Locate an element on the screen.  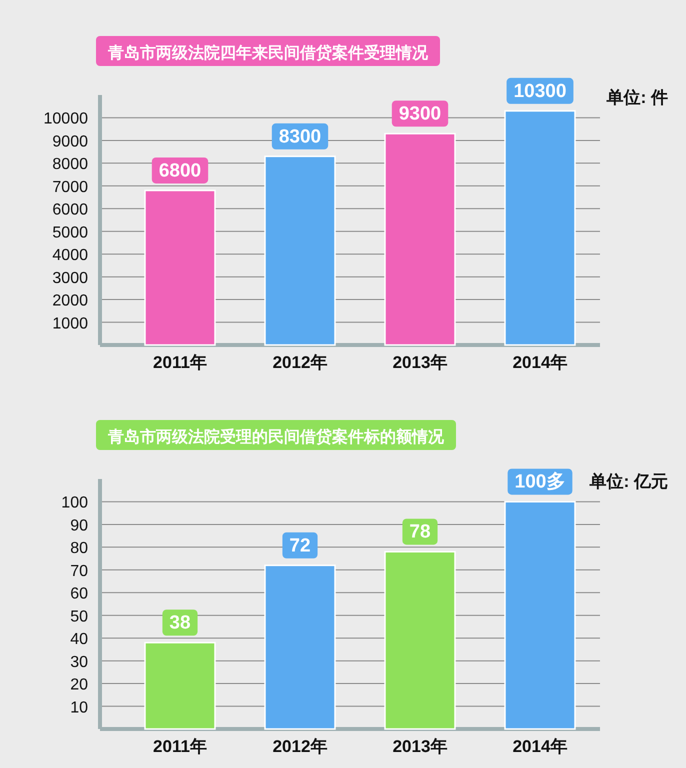
title: 青岛市两级法院四年来民间借贷案件受理情况 is located at coordinates (268, 51).